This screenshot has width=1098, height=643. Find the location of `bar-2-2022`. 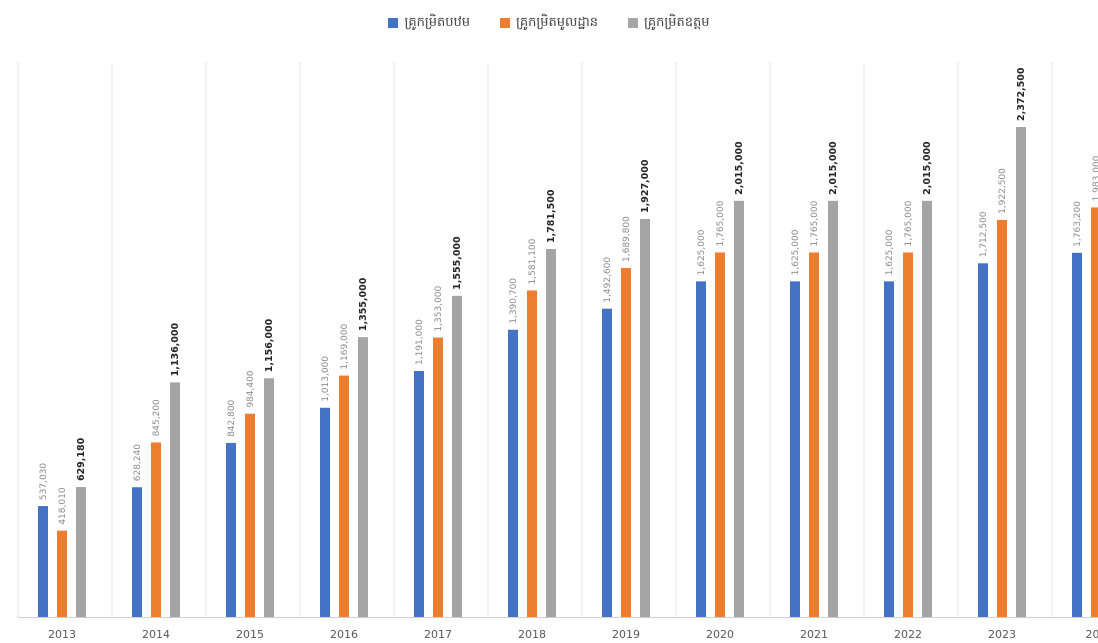

bar-2-2022 is located at coordinates (908, 435).